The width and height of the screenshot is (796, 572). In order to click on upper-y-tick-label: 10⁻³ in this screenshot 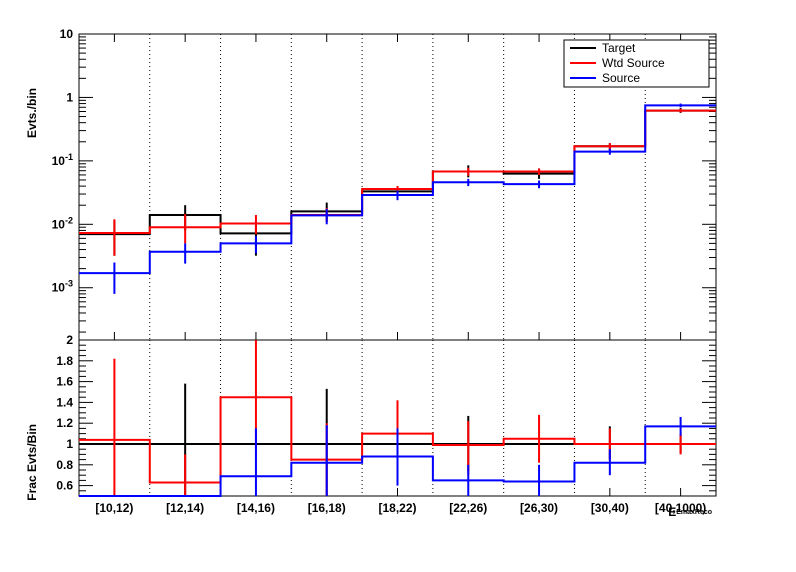, I will do `click(62, 287)`.